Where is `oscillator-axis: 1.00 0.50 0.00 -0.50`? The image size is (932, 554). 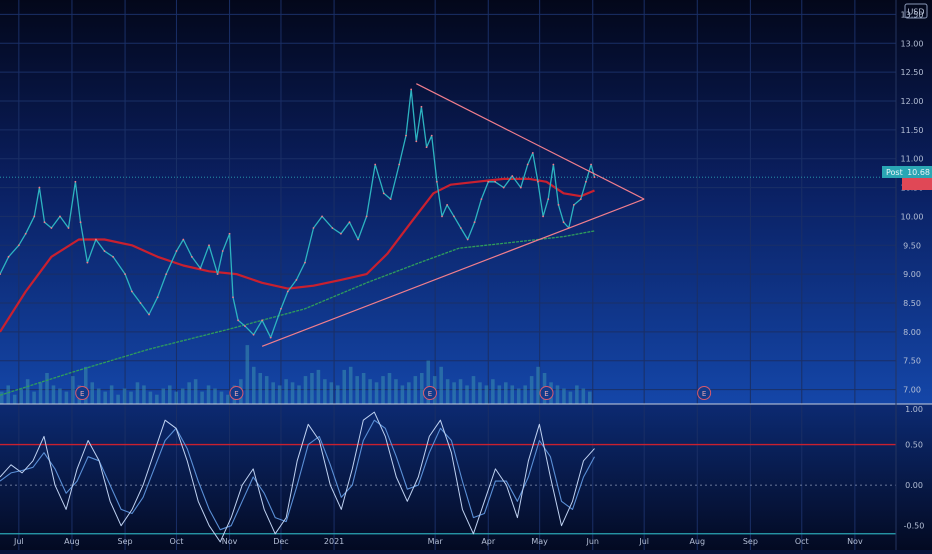 oscillator-axis: 1.00 0.50 0.00 -0.50 is located at coordinates (914, 468).